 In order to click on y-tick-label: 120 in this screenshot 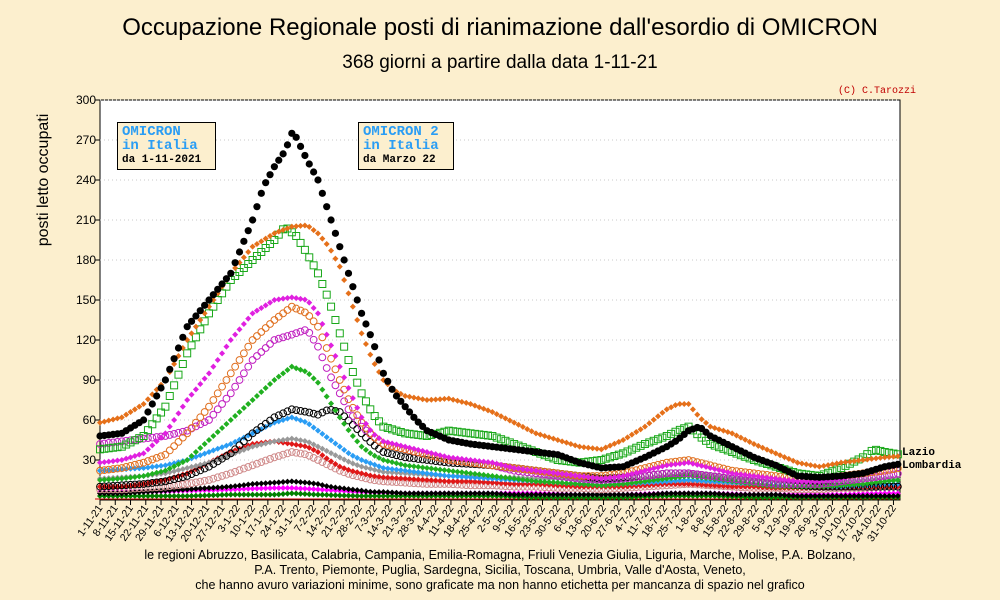, I will do `click(86, 340)`.